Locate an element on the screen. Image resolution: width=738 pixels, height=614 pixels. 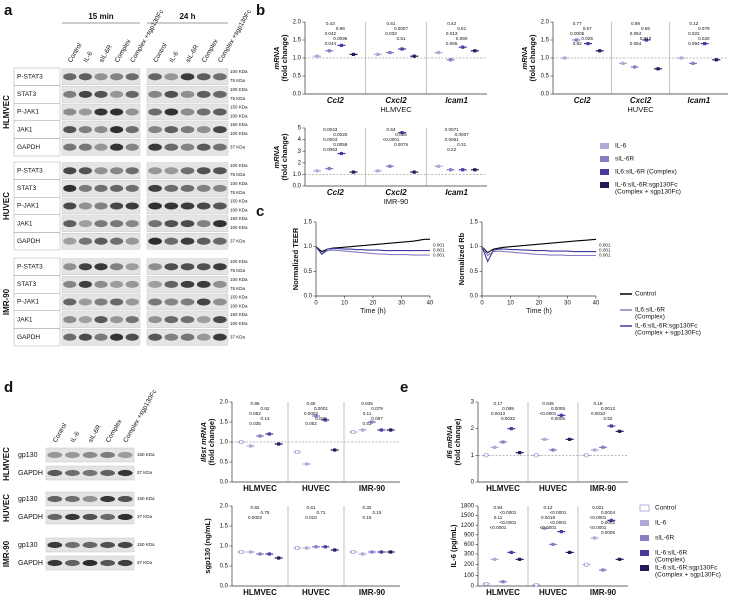
y-axis-label: Normalized Rb is located at coordinates (461, 258).